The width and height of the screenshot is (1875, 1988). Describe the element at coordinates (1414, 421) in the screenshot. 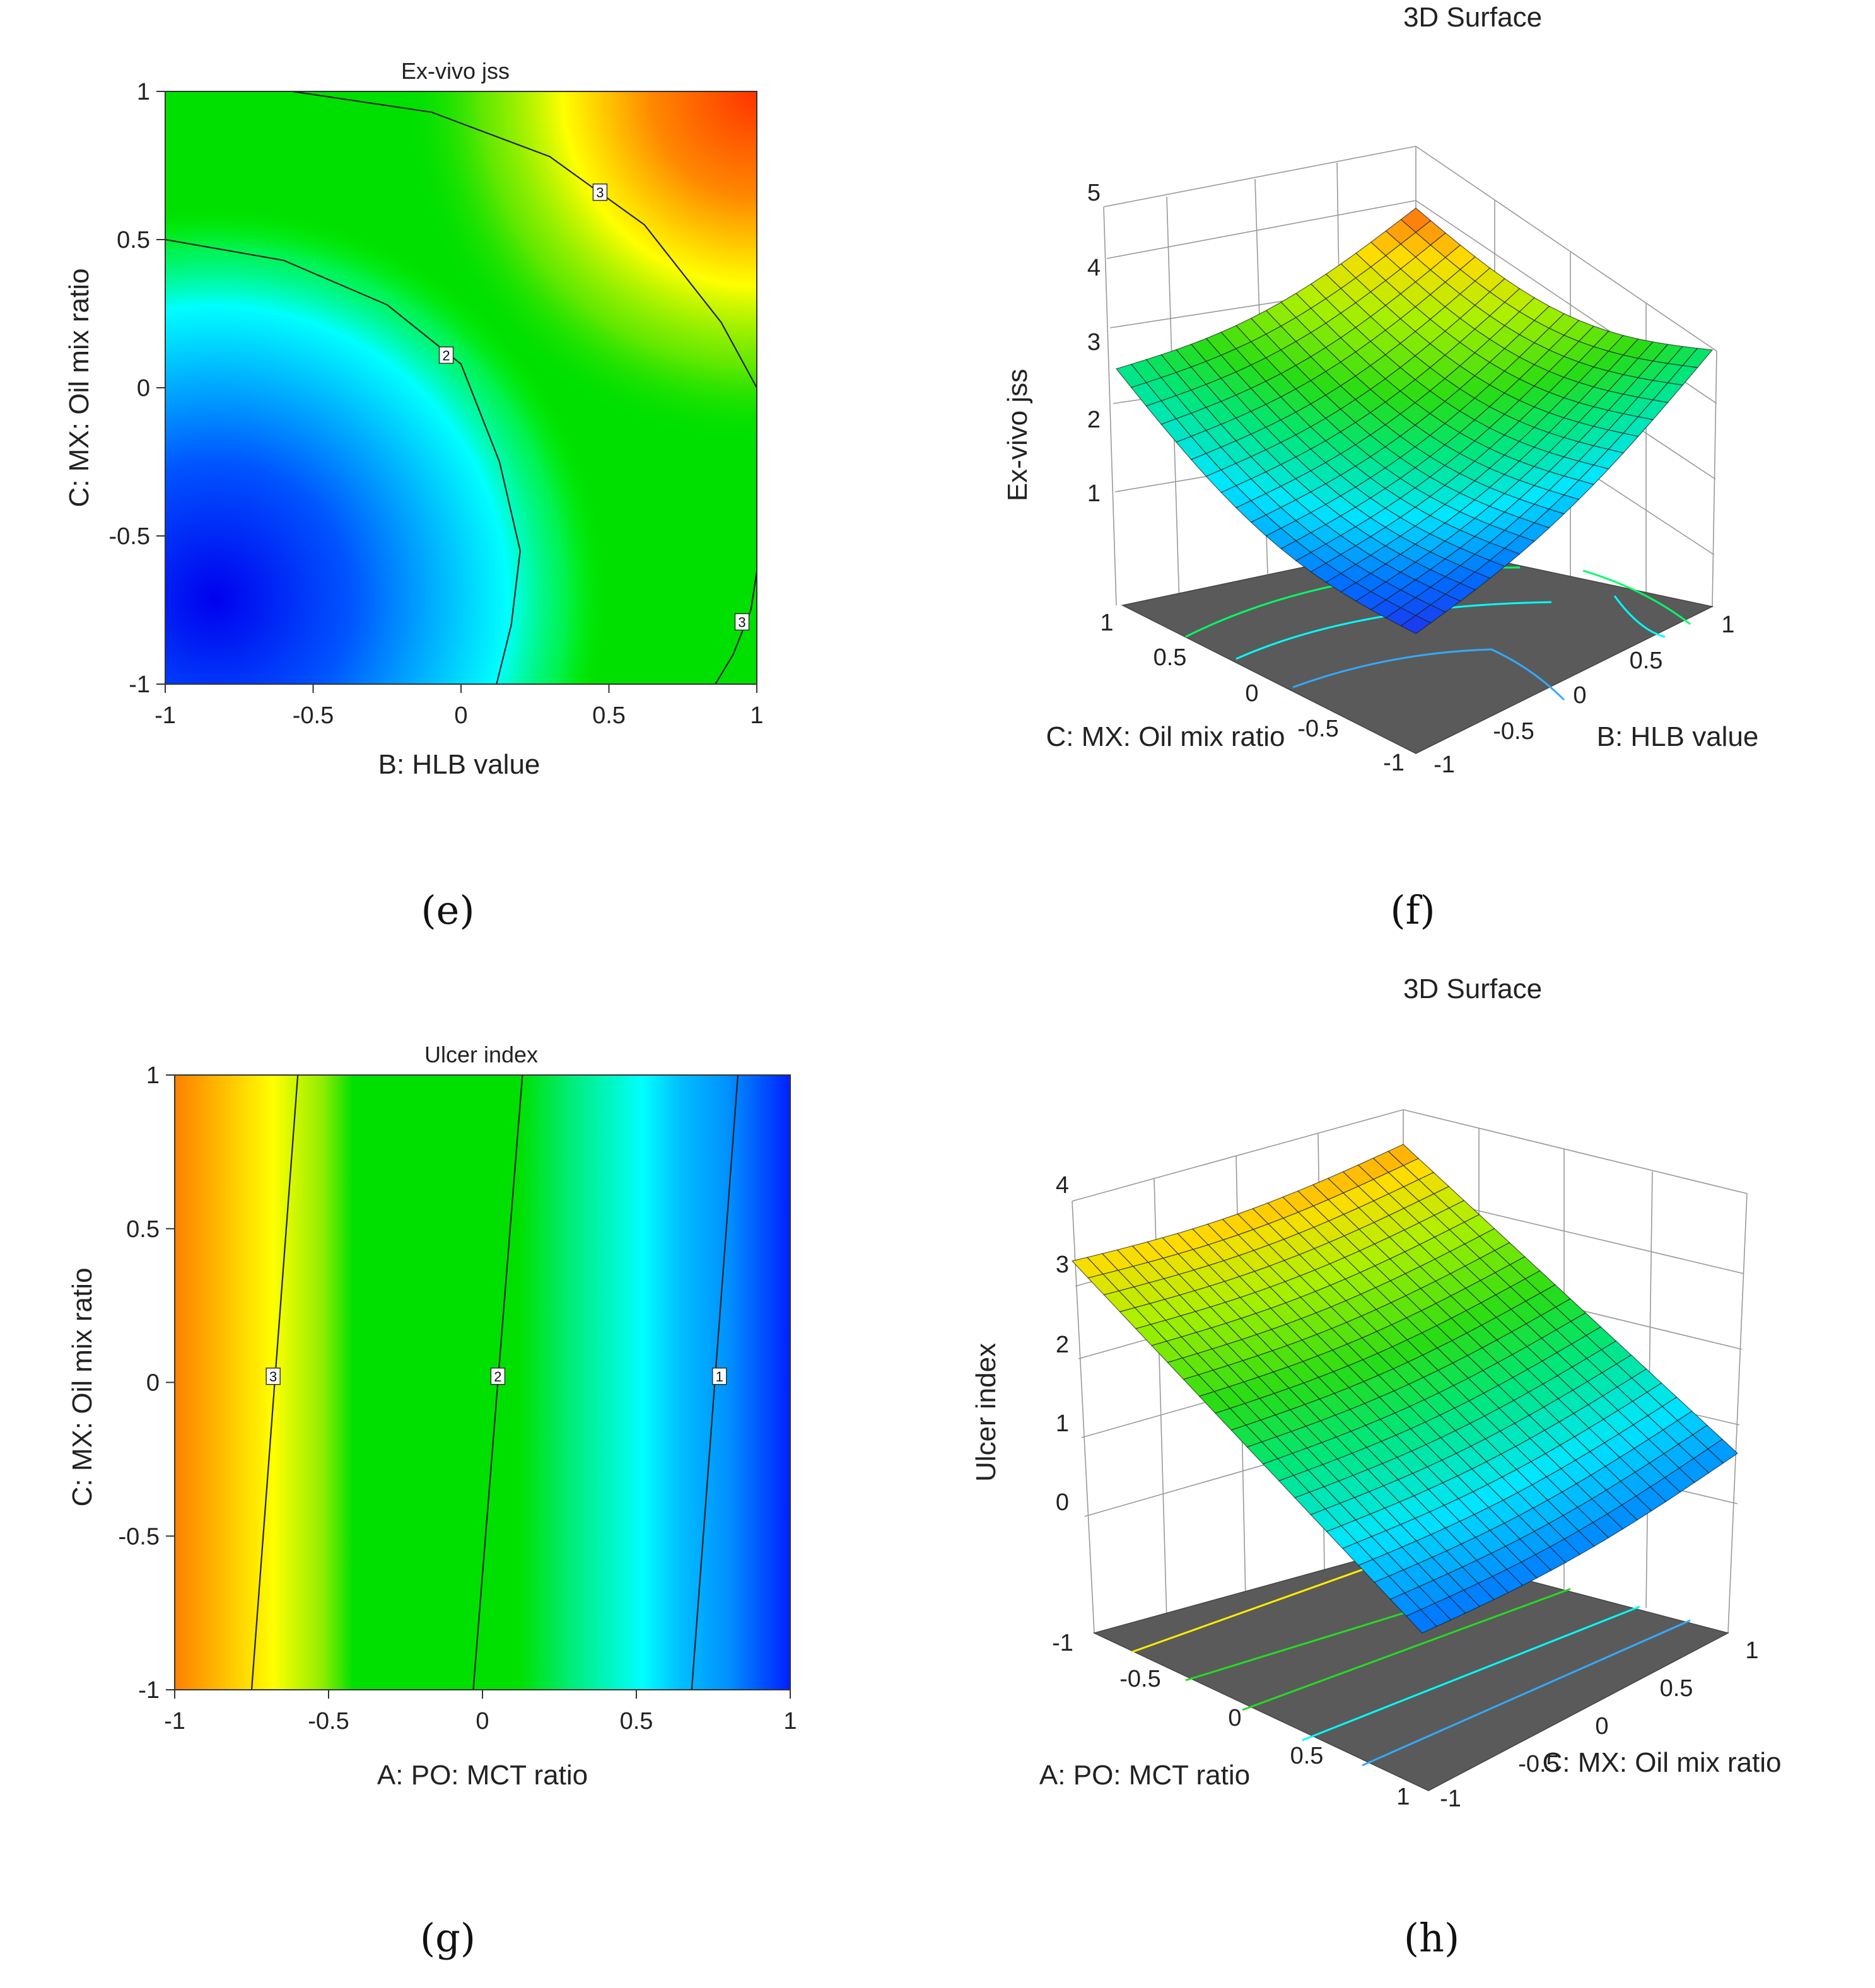

I see `chart-f-surface` at that location.